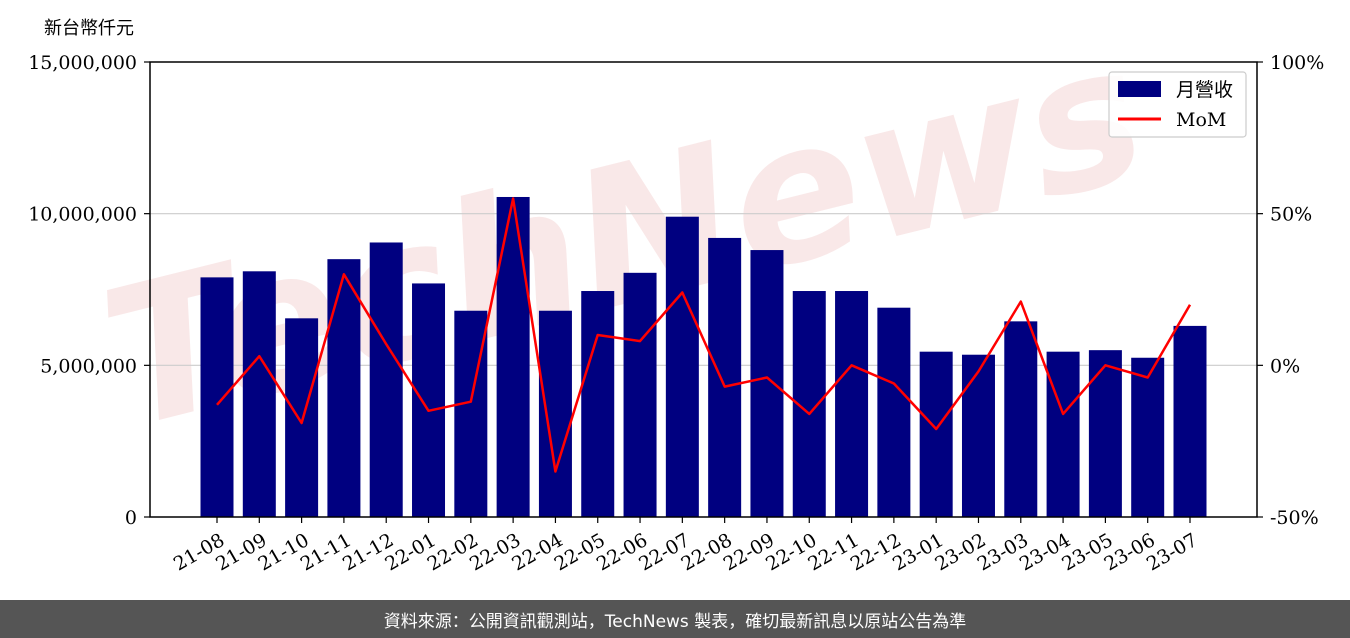 This screenshot has width=1350, height=638. I want to click on right-tick-label: 0%, so click(1285, 366).